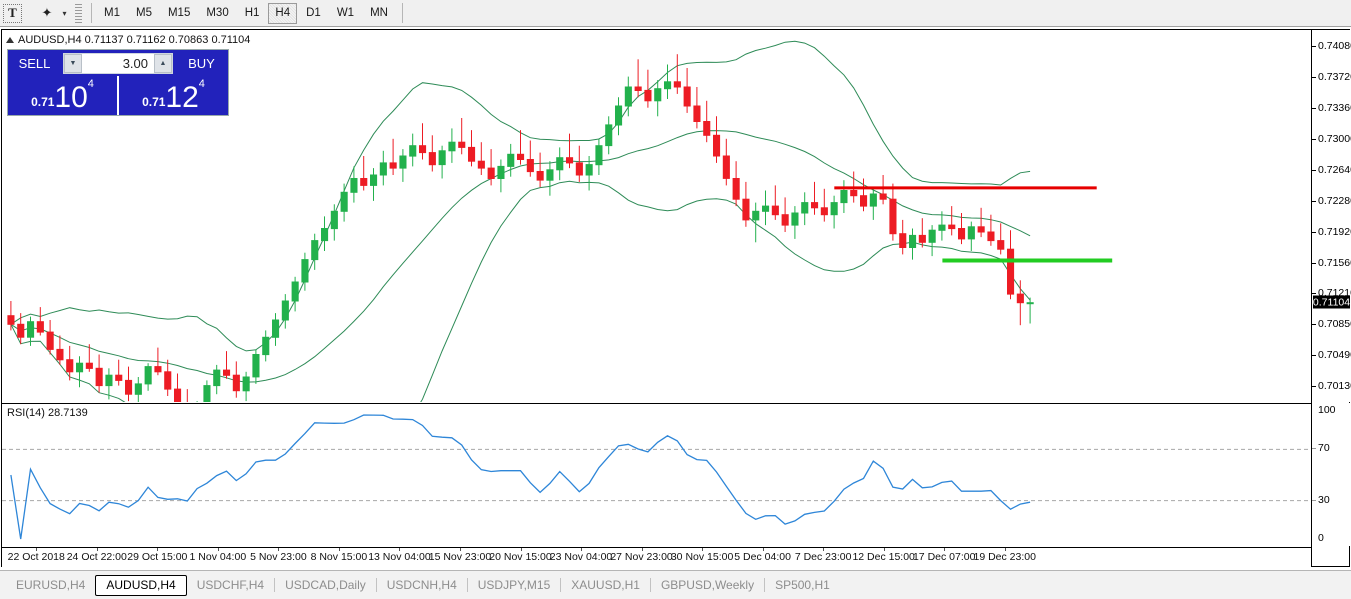 The width and height of the screenshot is (1351, 599). Describe the element at coordinates (339, 557) in the screenshot. I see `time-tick-label: 8 Nov 15:00` at that location.